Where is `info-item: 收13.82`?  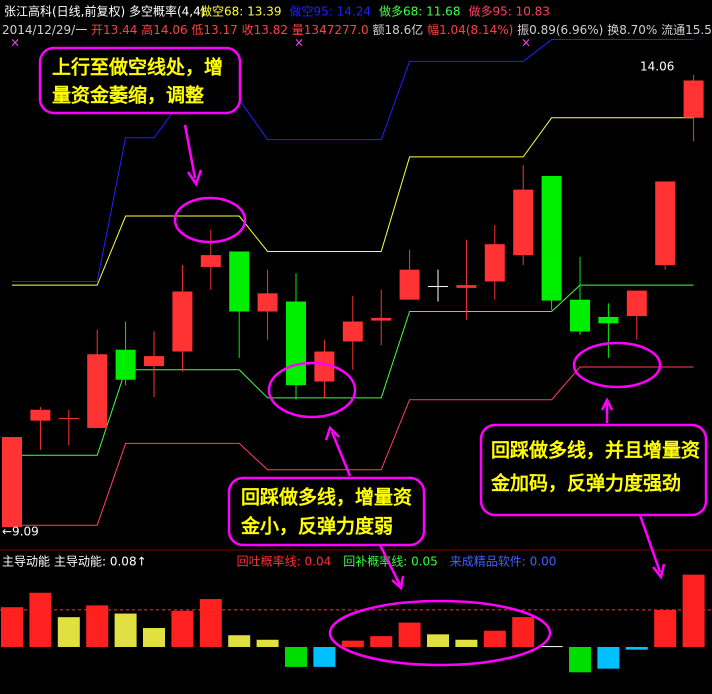 info-item: 收13.82 is located at coordinates (265, 30).